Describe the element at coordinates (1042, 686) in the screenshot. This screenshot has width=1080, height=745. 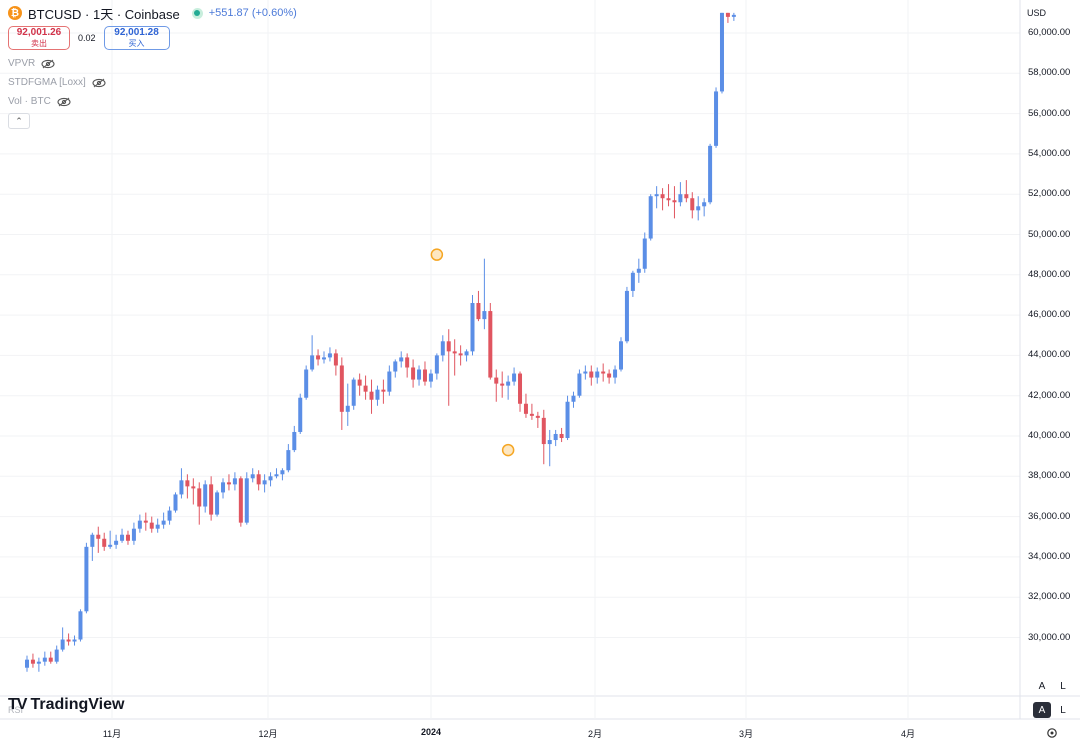
I see `auto-scale-button: A` at that location.